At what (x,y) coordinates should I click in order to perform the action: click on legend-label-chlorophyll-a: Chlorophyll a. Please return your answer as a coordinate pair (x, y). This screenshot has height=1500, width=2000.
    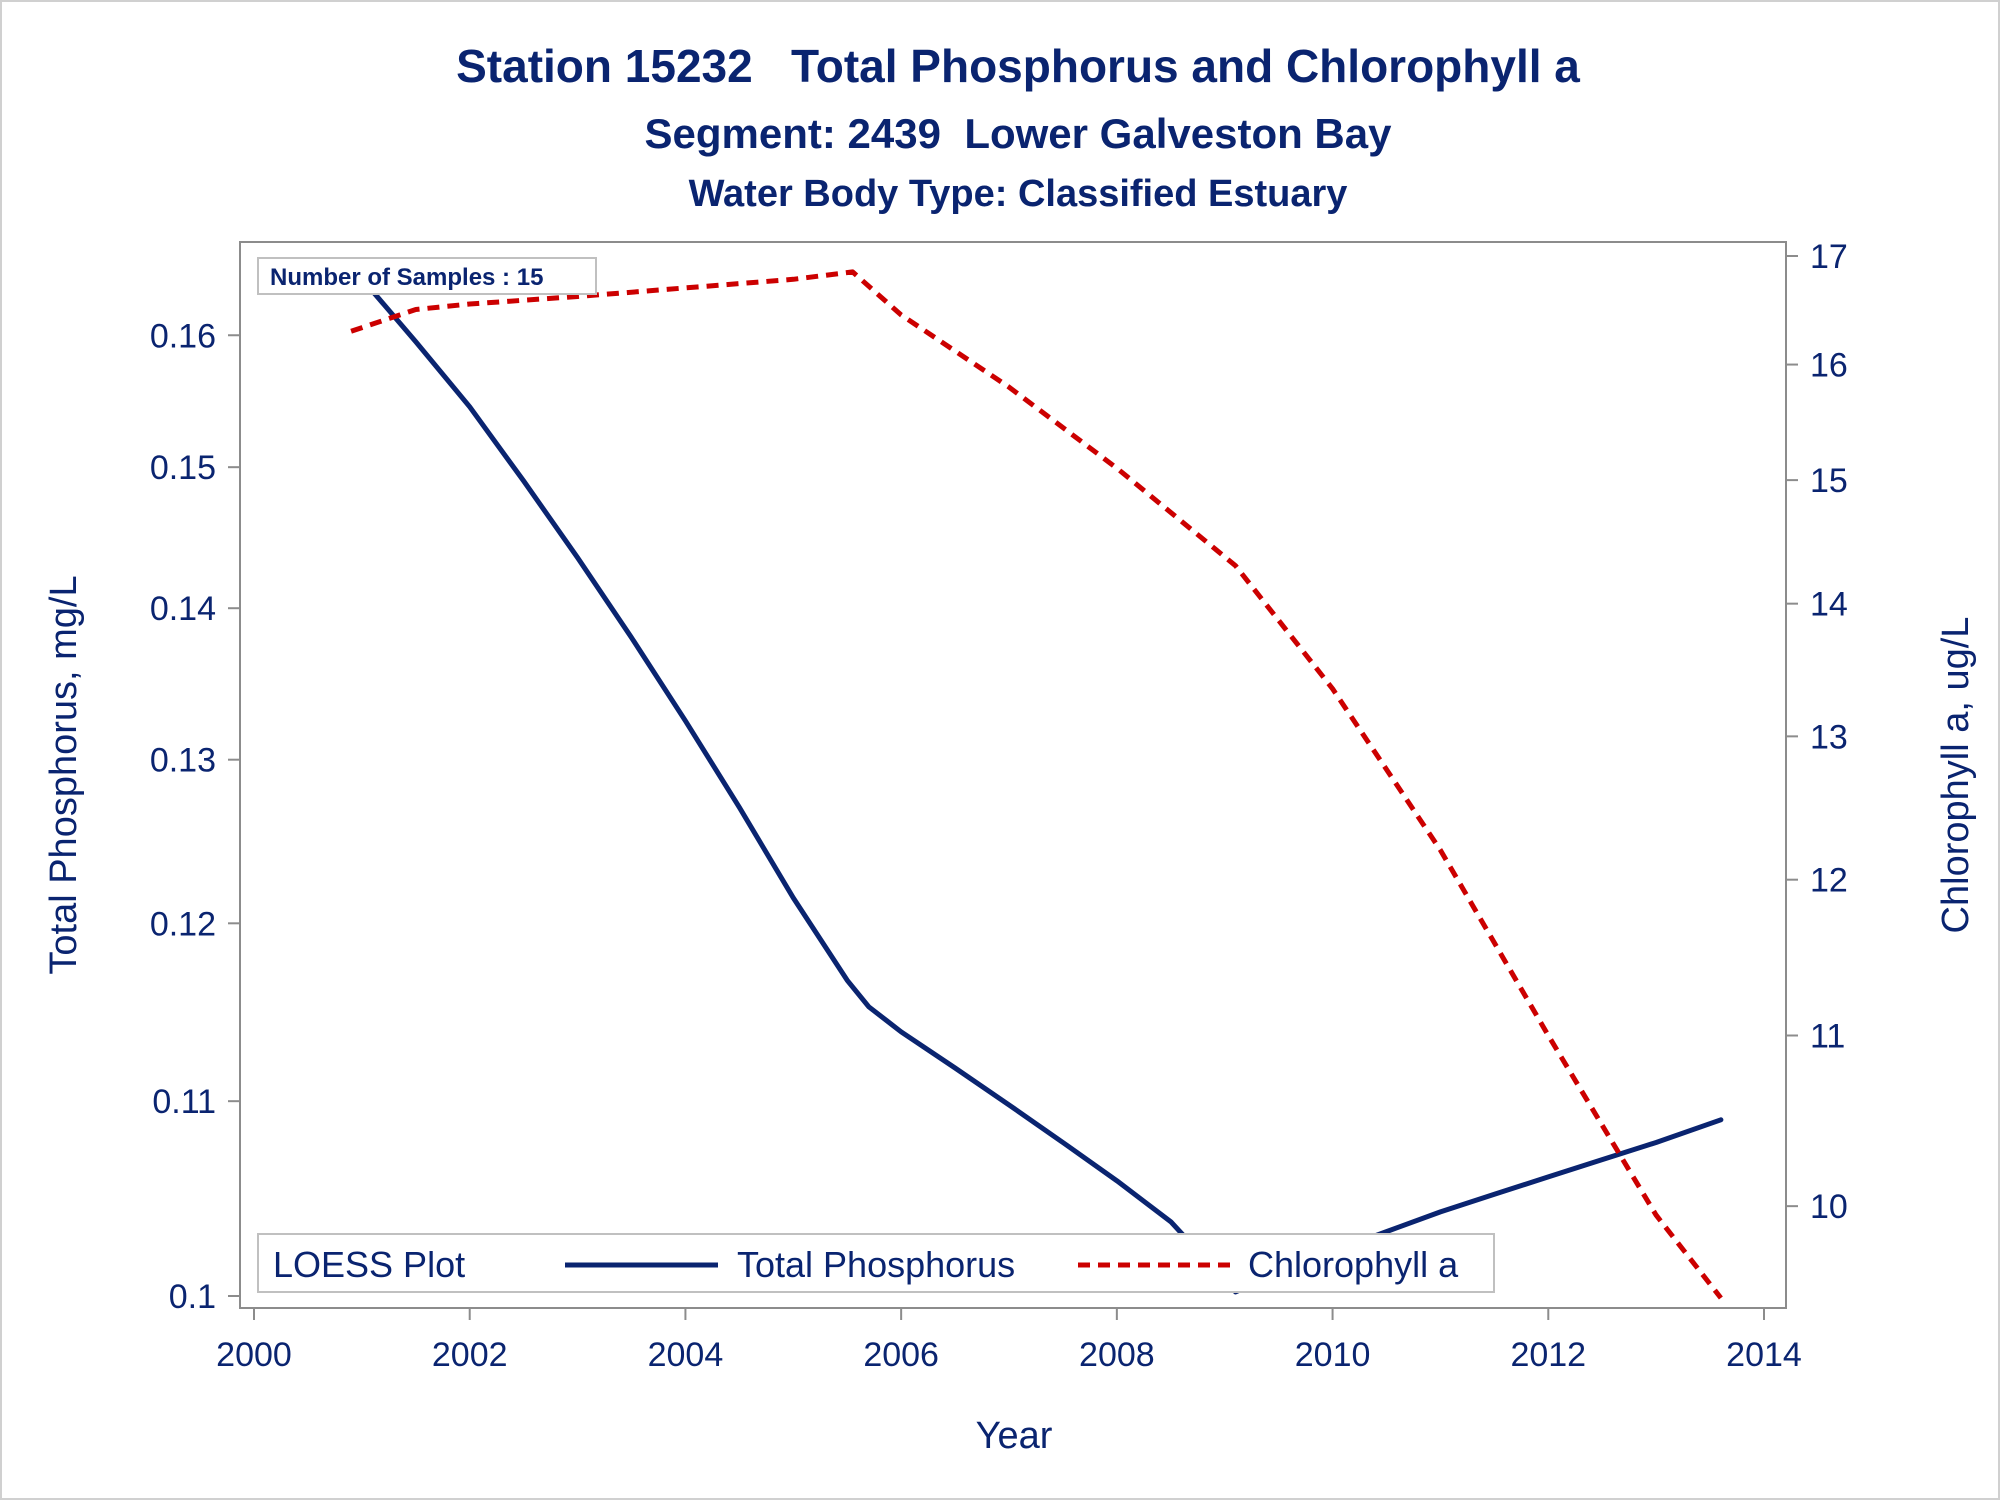
    Looking at the image, I should click on (1353, 1264).